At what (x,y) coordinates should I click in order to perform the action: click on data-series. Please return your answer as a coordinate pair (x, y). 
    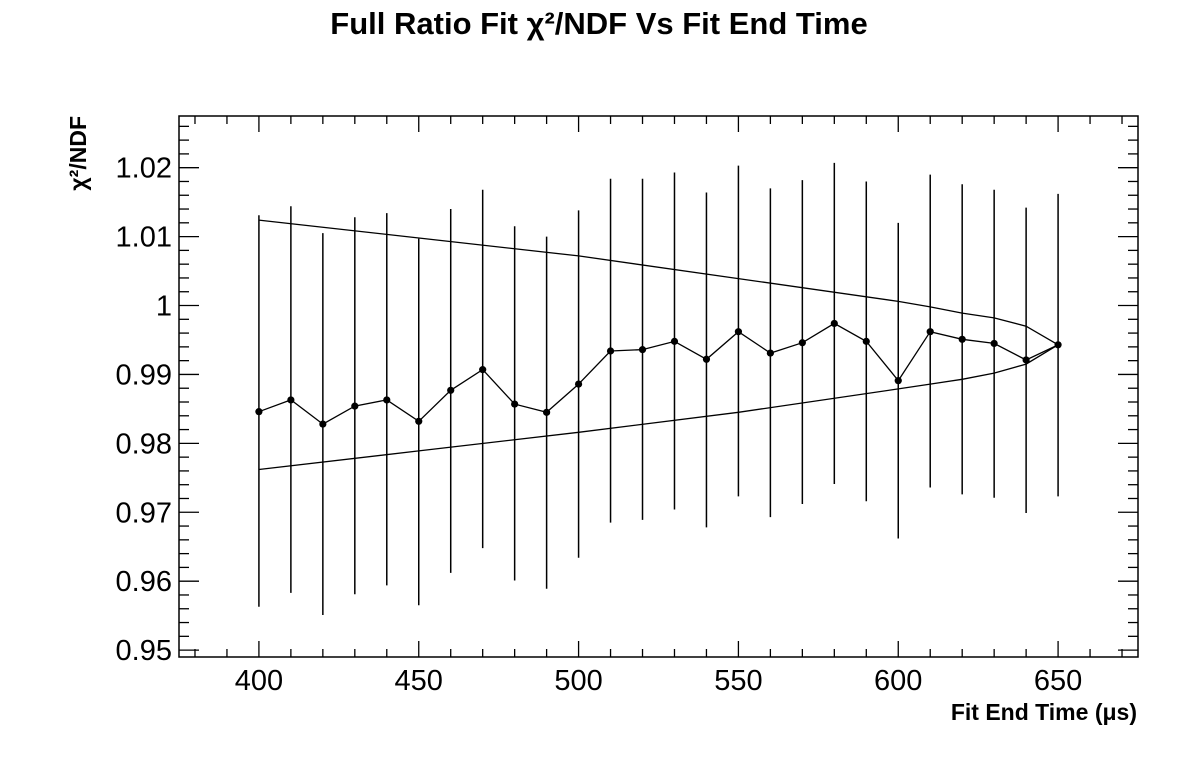
    Looking at the image, I should click on (658, 373).